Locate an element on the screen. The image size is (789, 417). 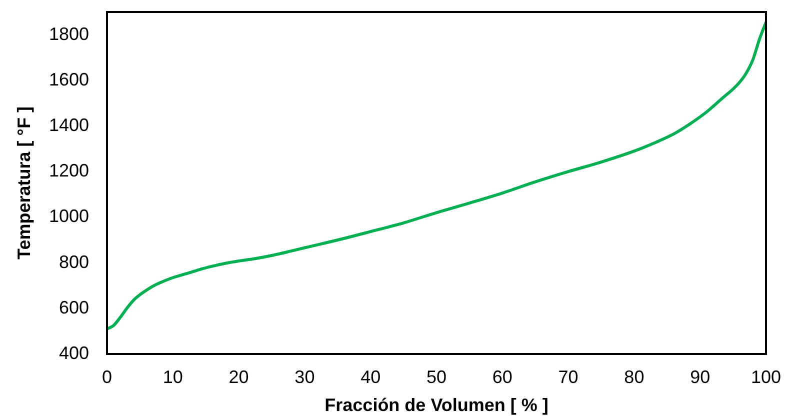
x-tick-label: 90 is located at coordinates (700, 376).